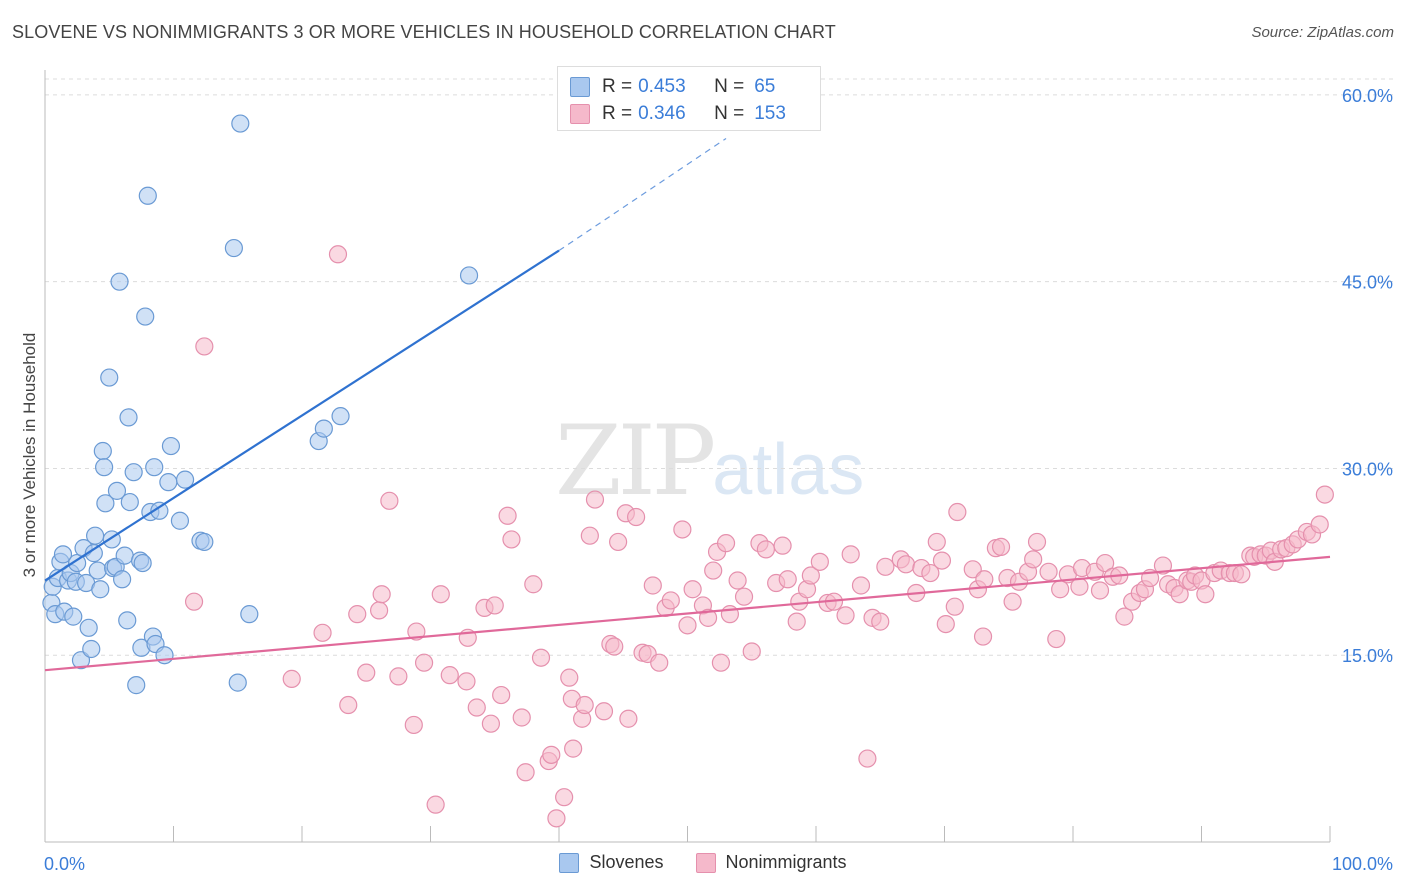  I want to click on legend-item-slovenes: Slovenes, so click(611, 862).